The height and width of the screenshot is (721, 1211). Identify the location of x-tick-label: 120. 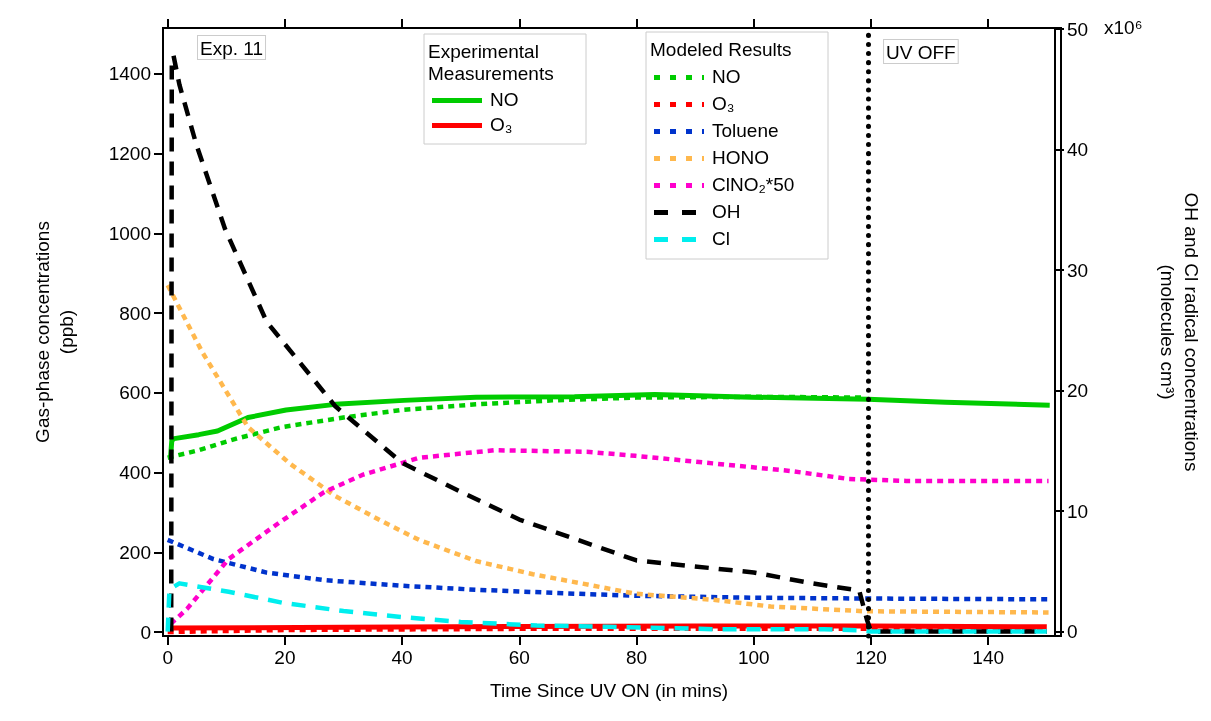
(871, 657).